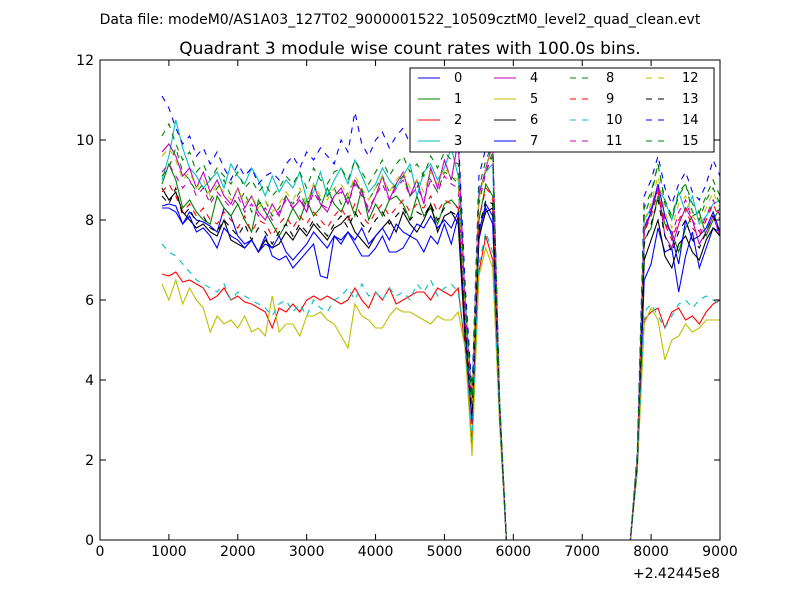  I want to click on y-tick-label: 10, so click(85, 141).